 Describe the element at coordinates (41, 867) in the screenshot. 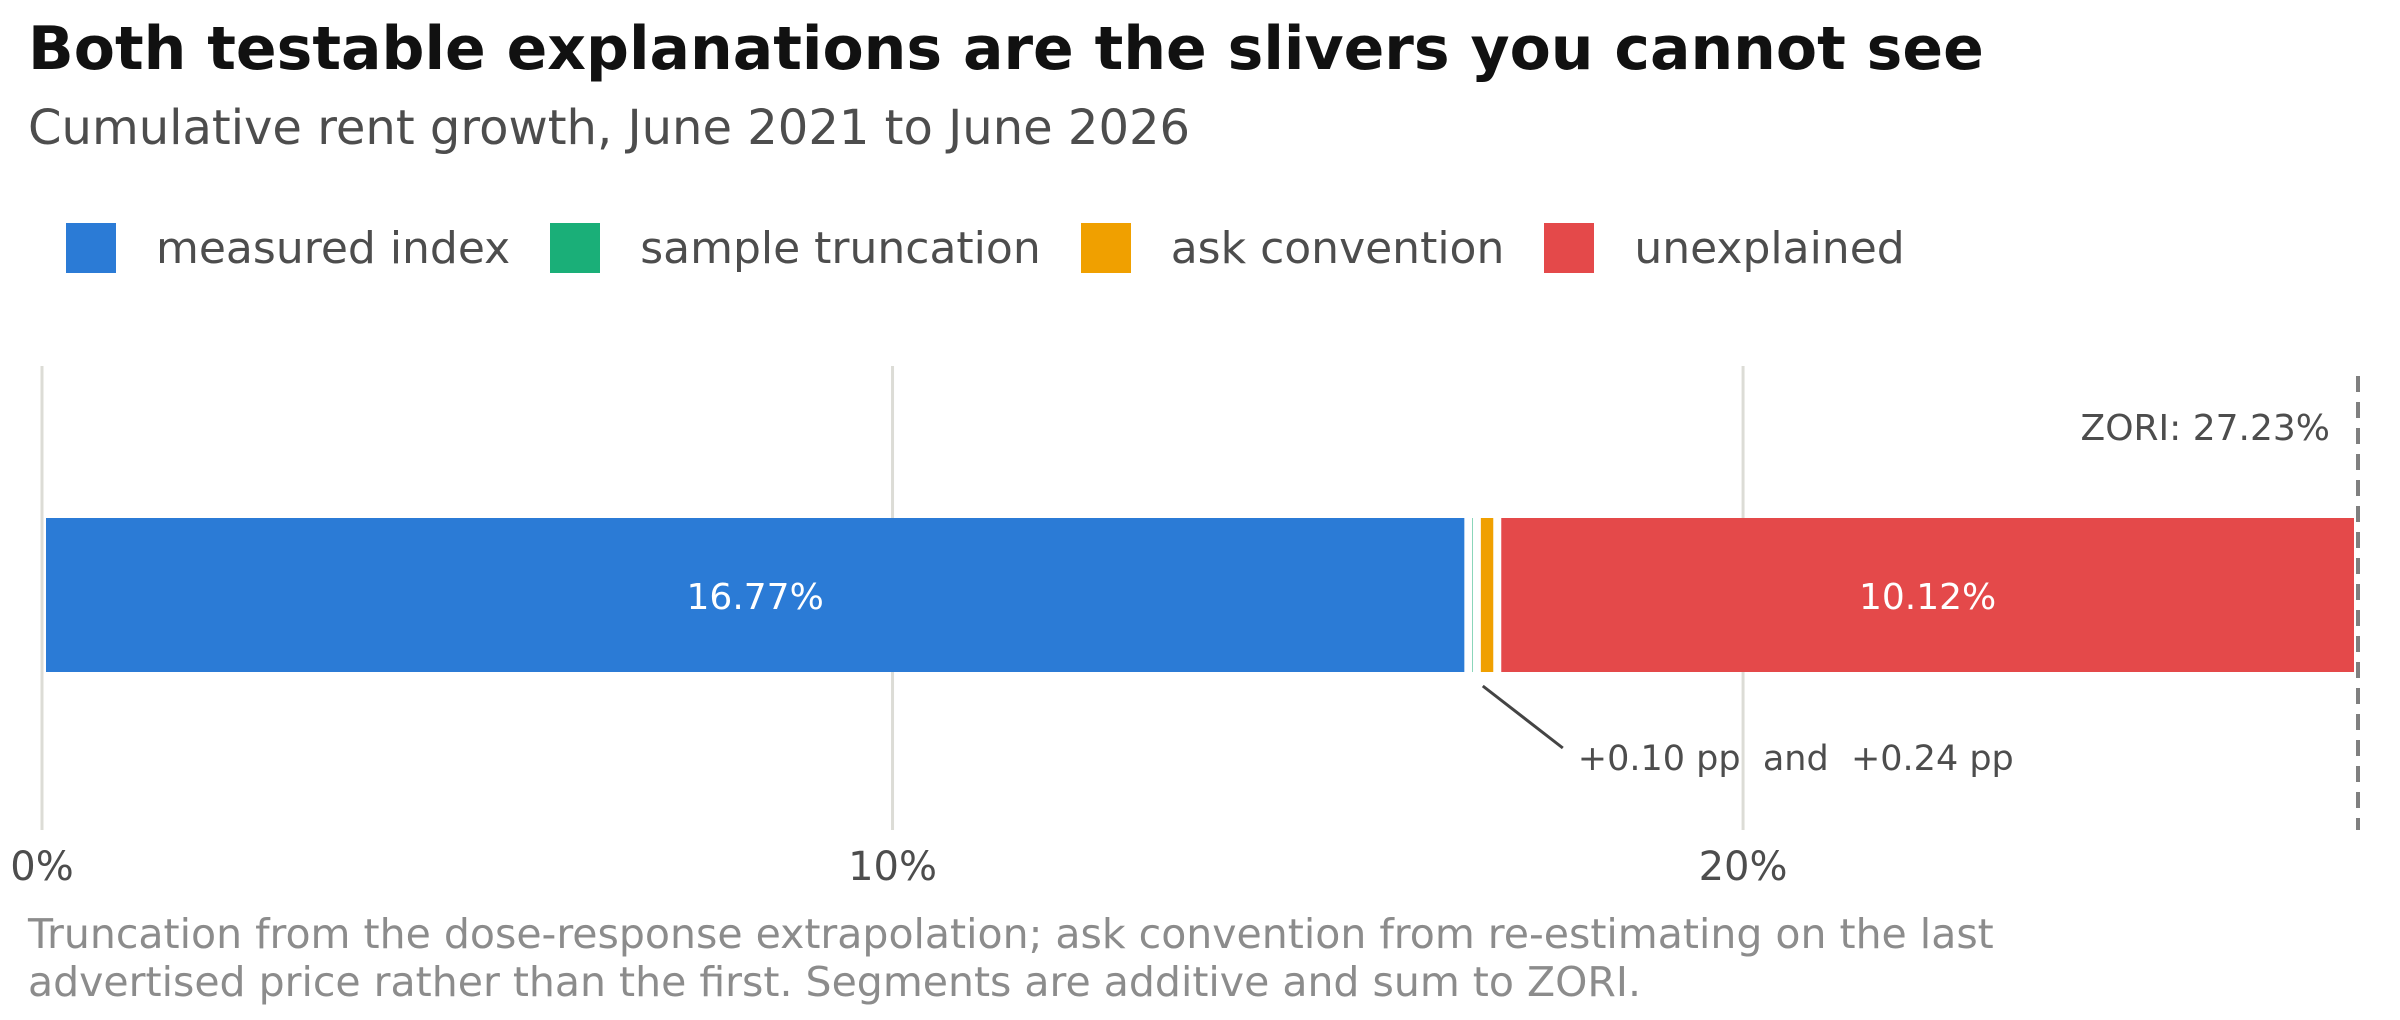

I see `x-tick-label: 0%` at that location.